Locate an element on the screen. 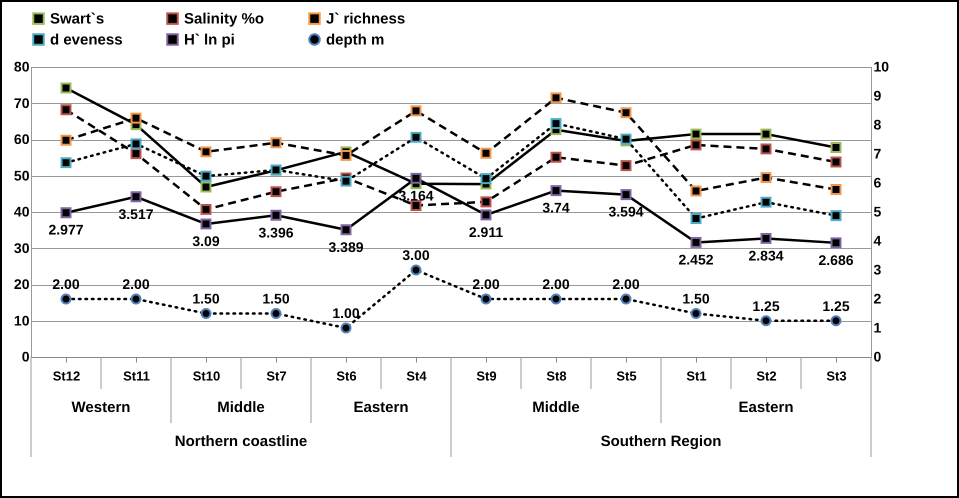 The width and height of the screenshot is (959, 498). y2-tick-label: 4 is located at coordinates (878, 240).